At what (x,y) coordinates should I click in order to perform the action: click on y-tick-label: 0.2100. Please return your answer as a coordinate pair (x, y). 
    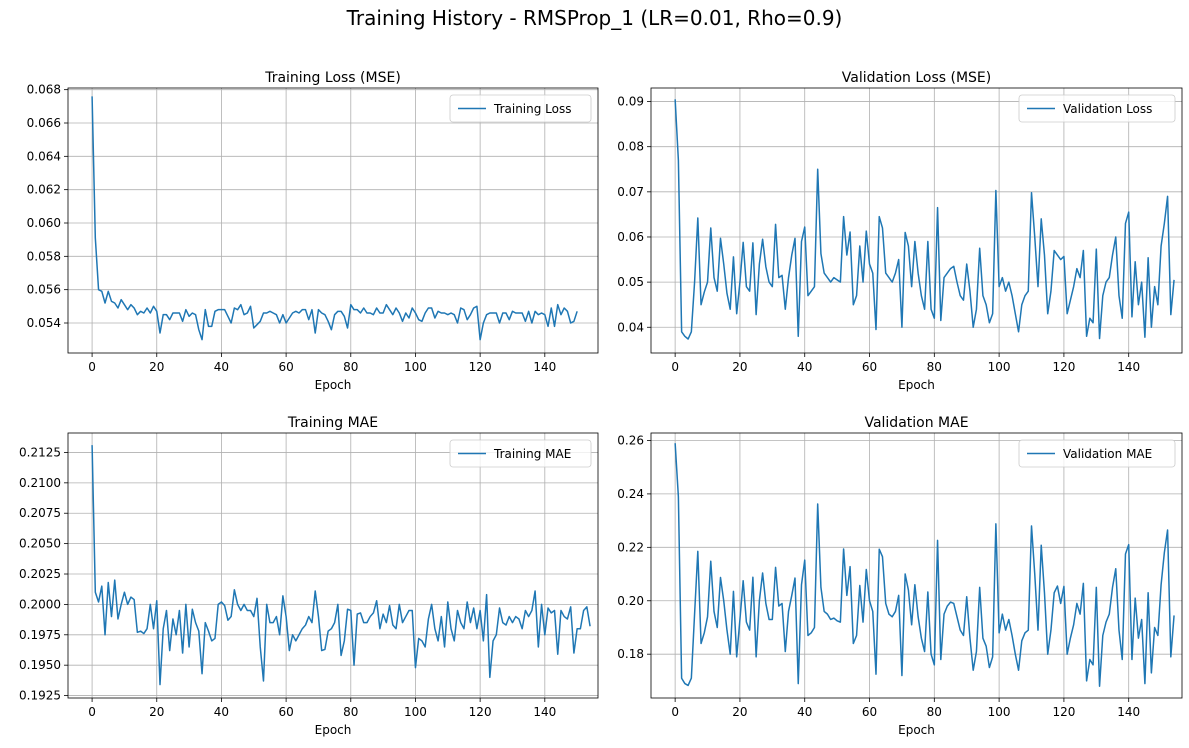
    Looking at the image, I should click on (40, 483).